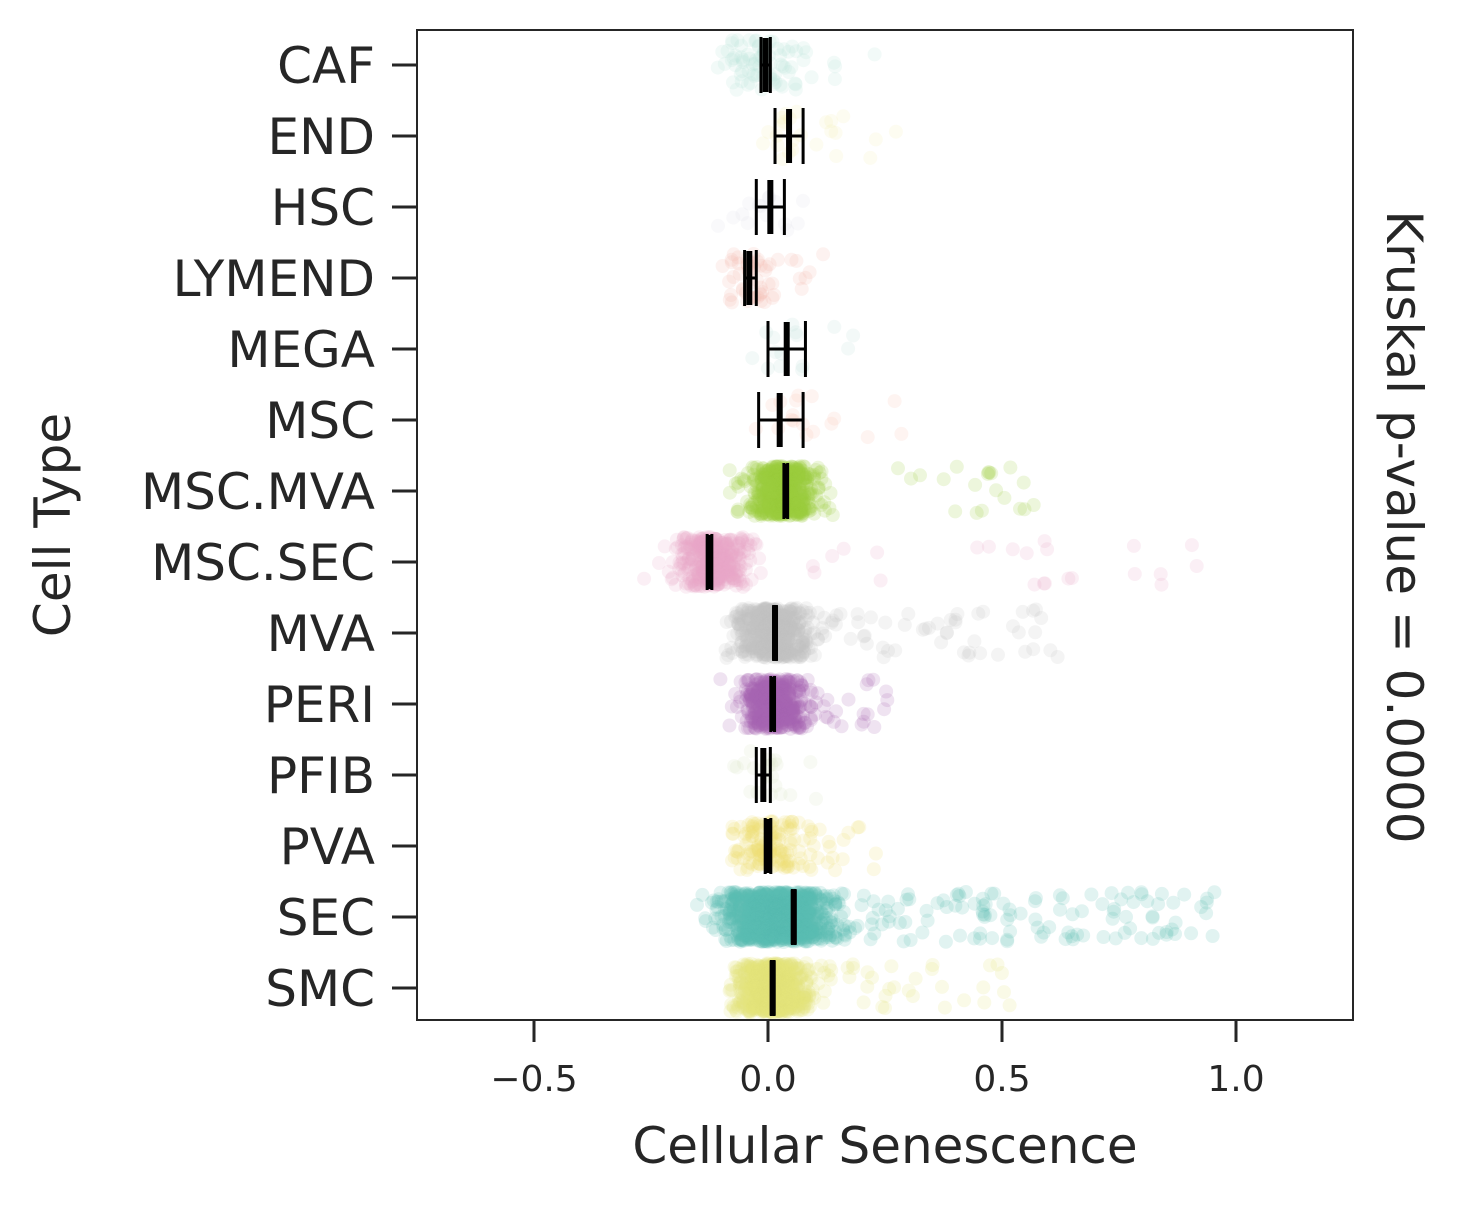  I want to click on y-tick-label: PFIB, so click(321, 776).